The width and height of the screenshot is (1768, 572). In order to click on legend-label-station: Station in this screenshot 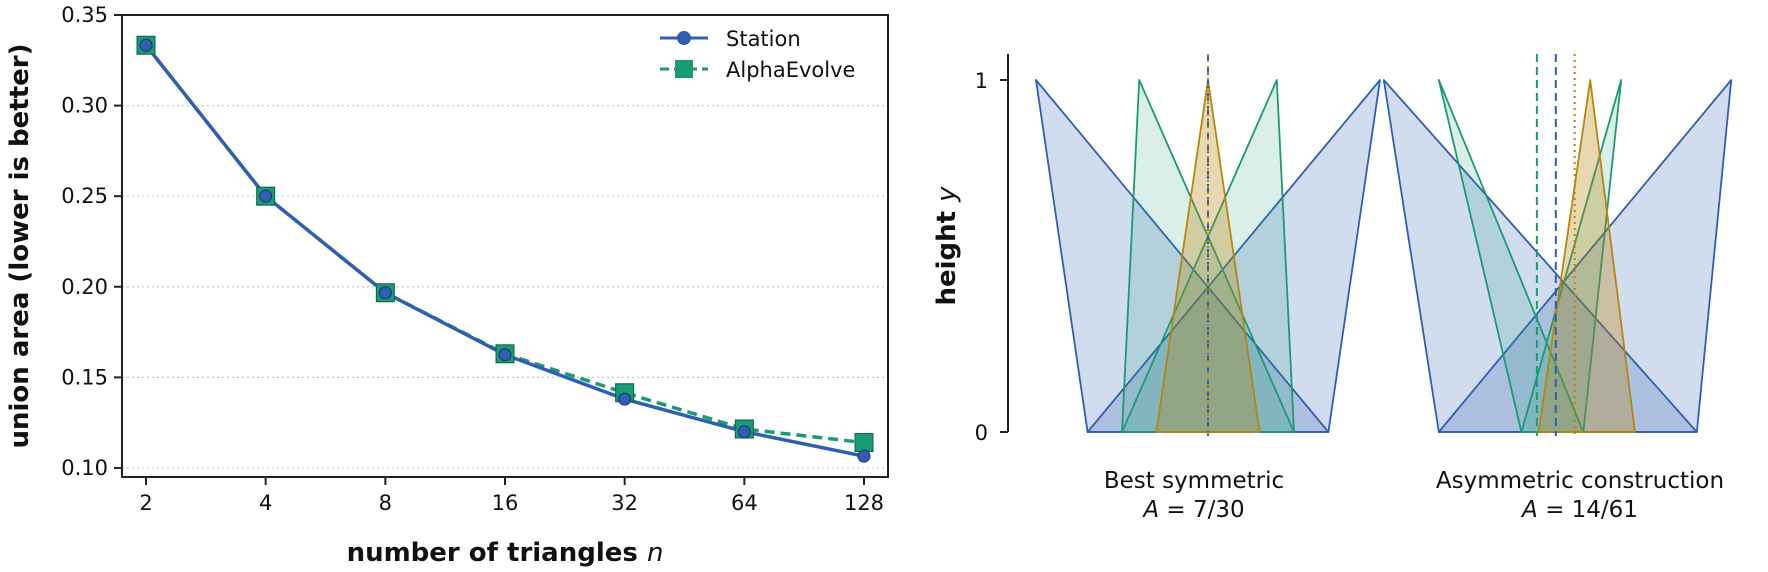, I will do `click(763, 39)`.